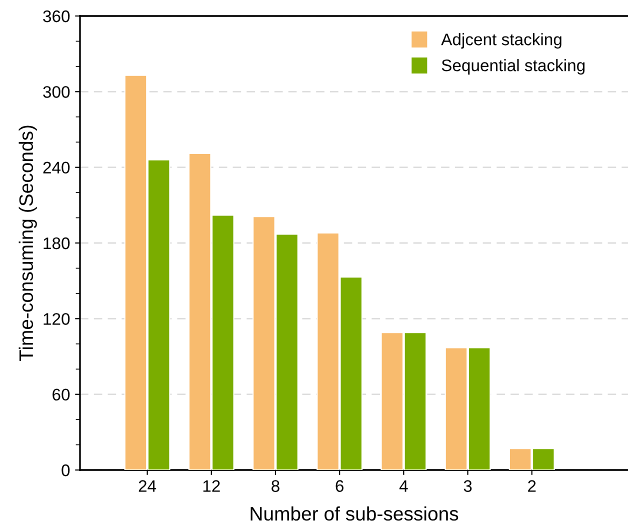 The image size is (628, 532). I want to click on y-tick-label: 180, so click(57, 243).